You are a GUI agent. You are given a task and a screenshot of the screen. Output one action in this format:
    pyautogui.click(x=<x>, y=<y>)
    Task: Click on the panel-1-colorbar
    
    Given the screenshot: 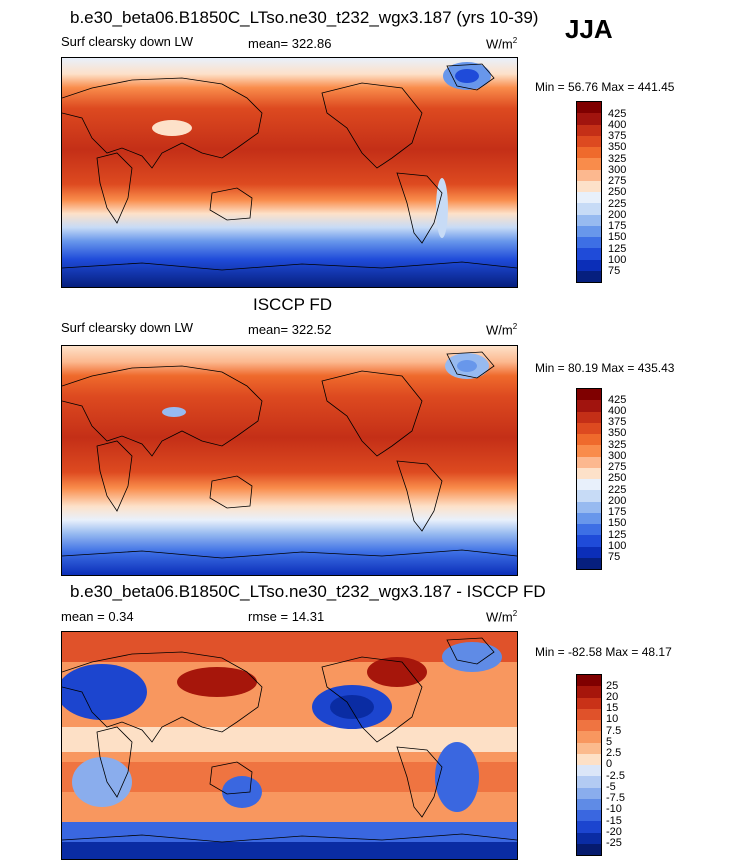 What is the action you would take?
    pyautogui.click(x=589, y=192)
    